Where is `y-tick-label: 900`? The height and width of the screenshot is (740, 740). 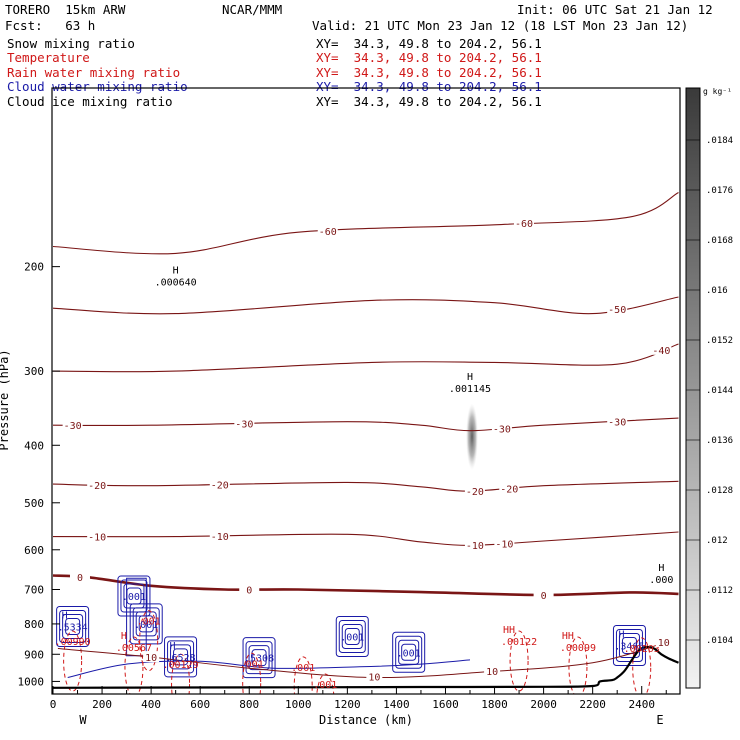
y-tick-label: 900 is located at coordinates (34, 654).